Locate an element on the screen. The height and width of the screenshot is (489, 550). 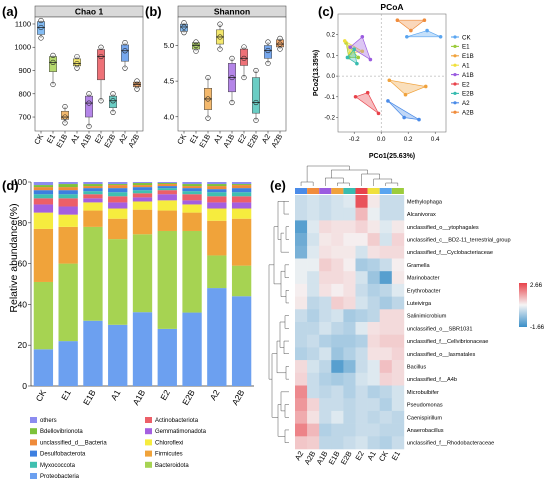
y-tick-label: 0.1 is located at coordinates (330, 55).